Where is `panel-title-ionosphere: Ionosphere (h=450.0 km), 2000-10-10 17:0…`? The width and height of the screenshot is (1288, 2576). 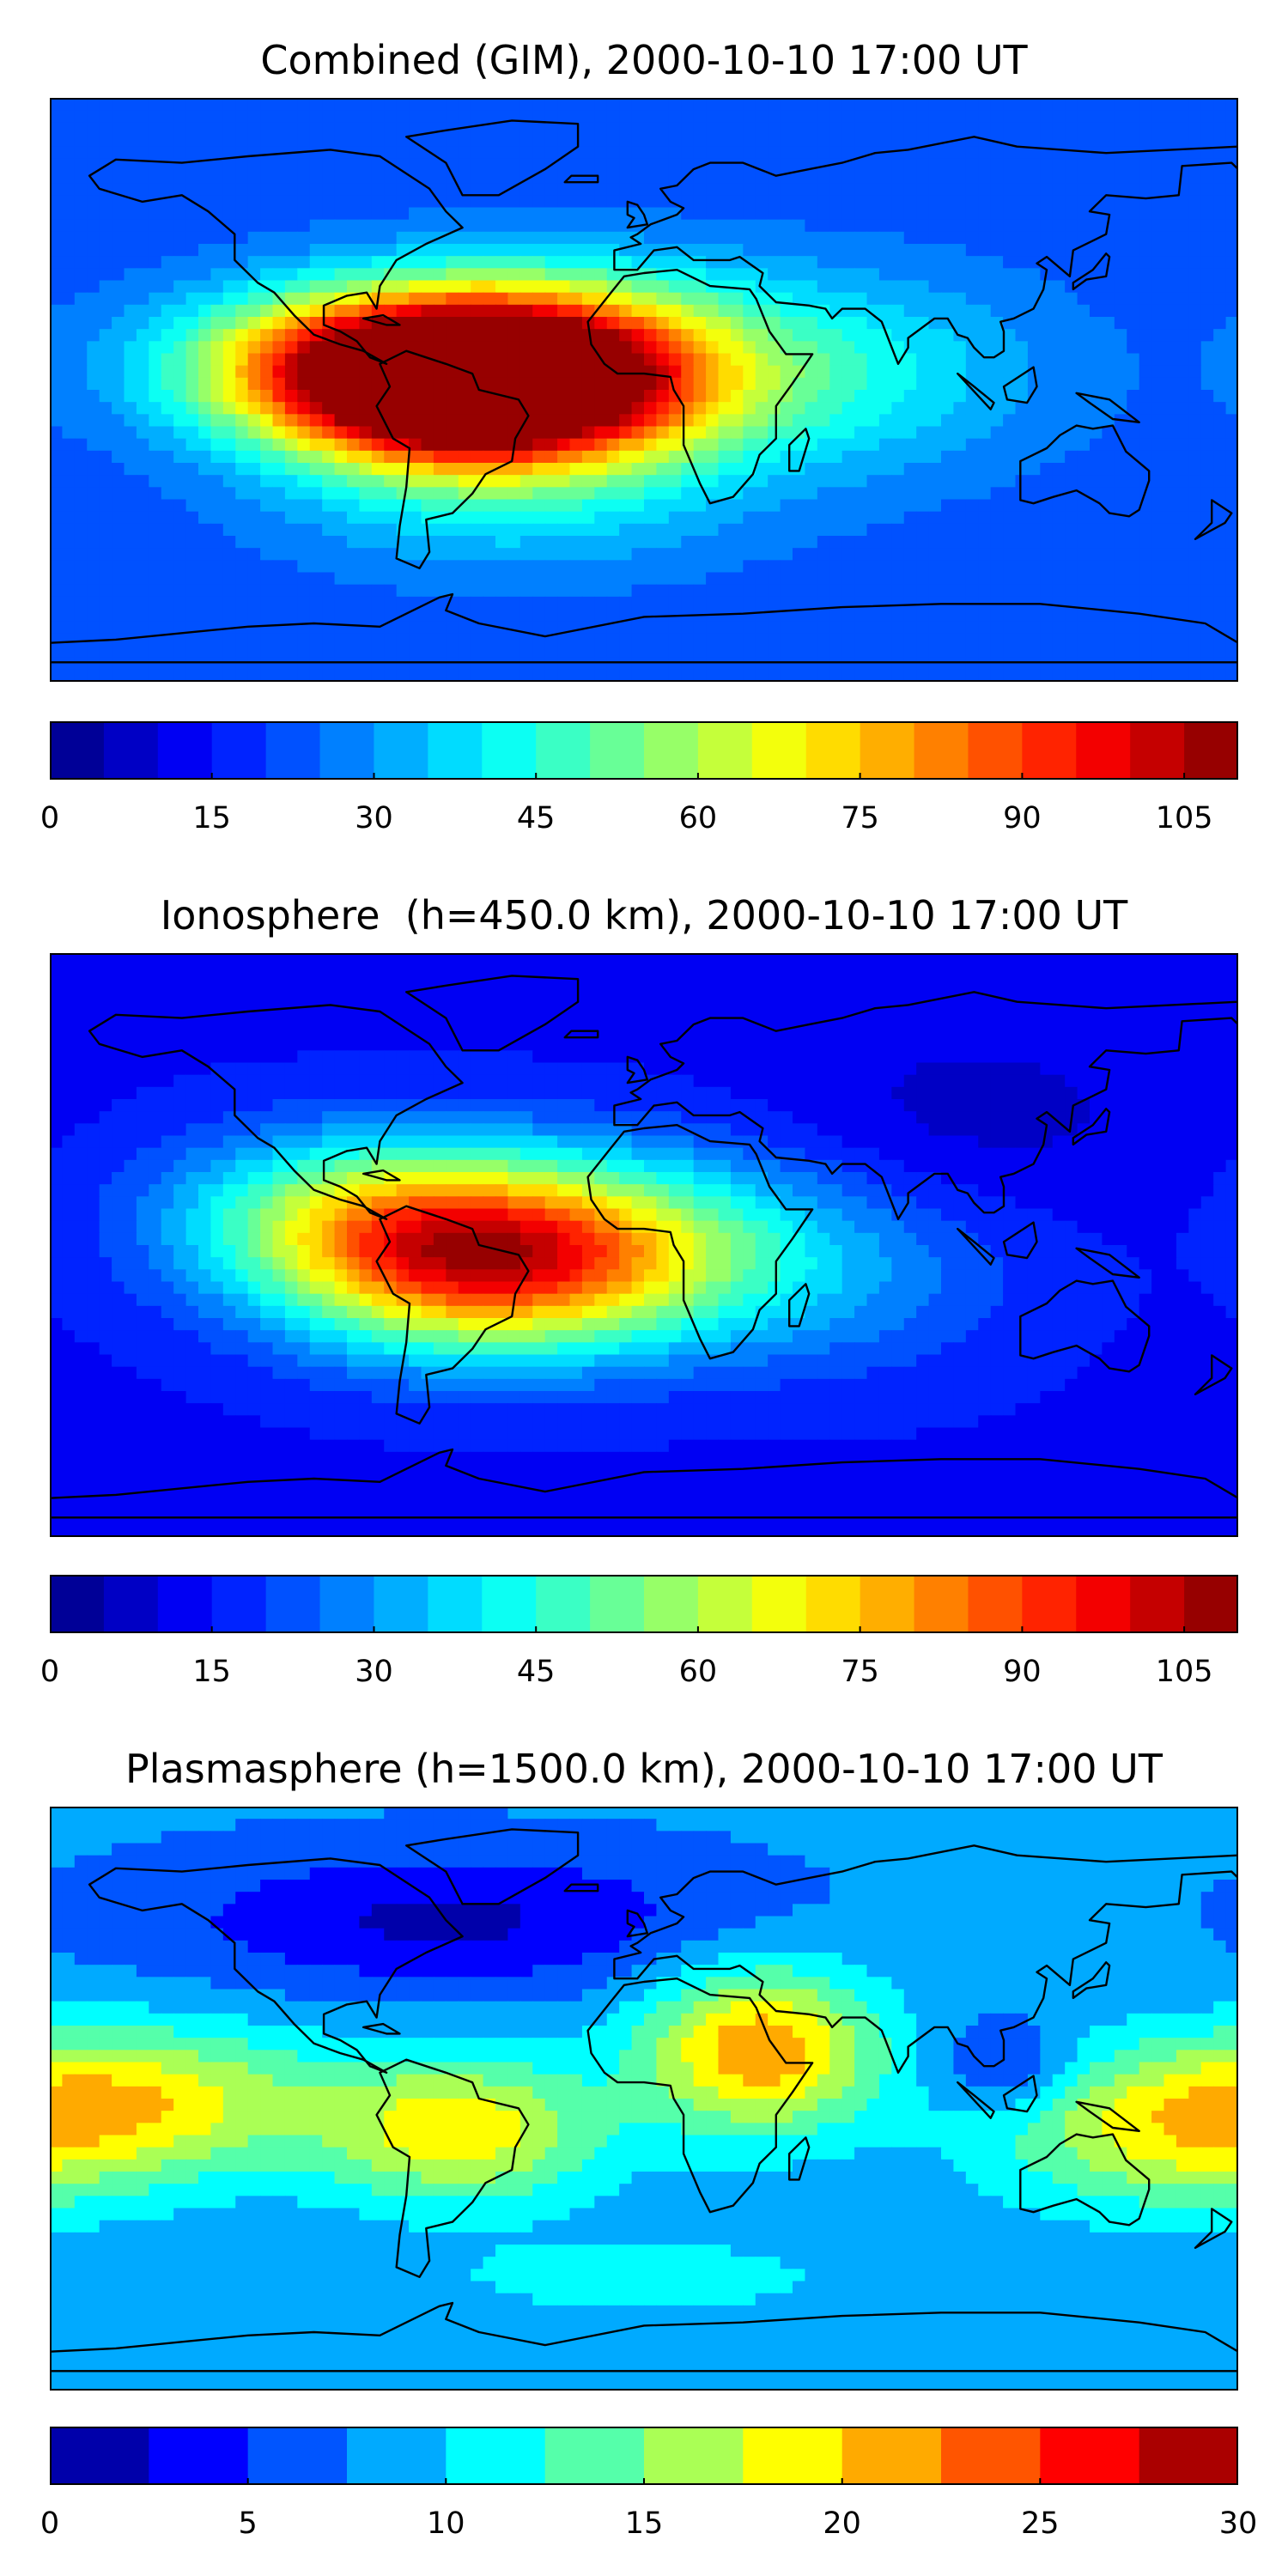
panel-title-ionosphere: Ionosphere (h=450.0 km), 2000-10-10 17:0… is located at coordinates (644, 915).